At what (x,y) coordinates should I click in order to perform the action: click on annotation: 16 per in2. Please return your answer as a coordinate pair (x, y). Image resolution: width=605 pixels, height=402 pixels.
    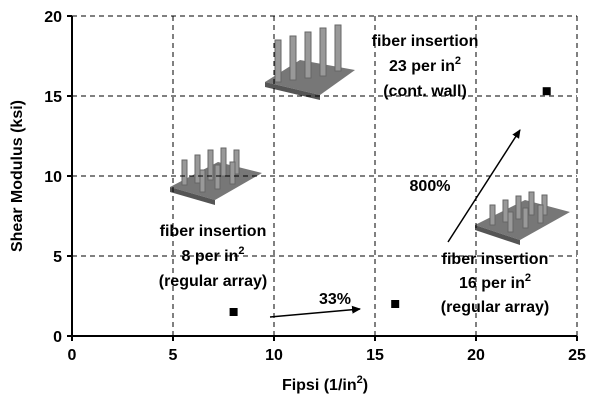
    Looking at the image, I should click on (495, 282).